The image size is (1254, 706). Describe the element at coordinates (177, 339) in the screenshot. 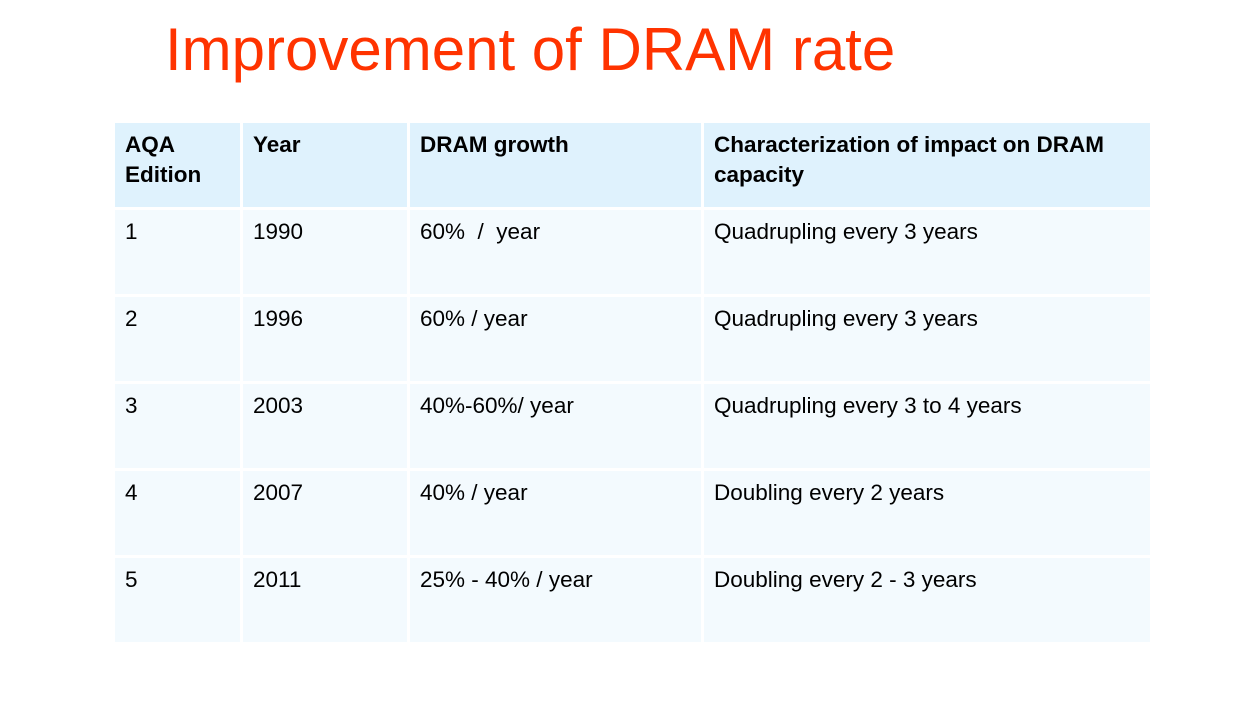

I see `cell-edition: 2` at that location.